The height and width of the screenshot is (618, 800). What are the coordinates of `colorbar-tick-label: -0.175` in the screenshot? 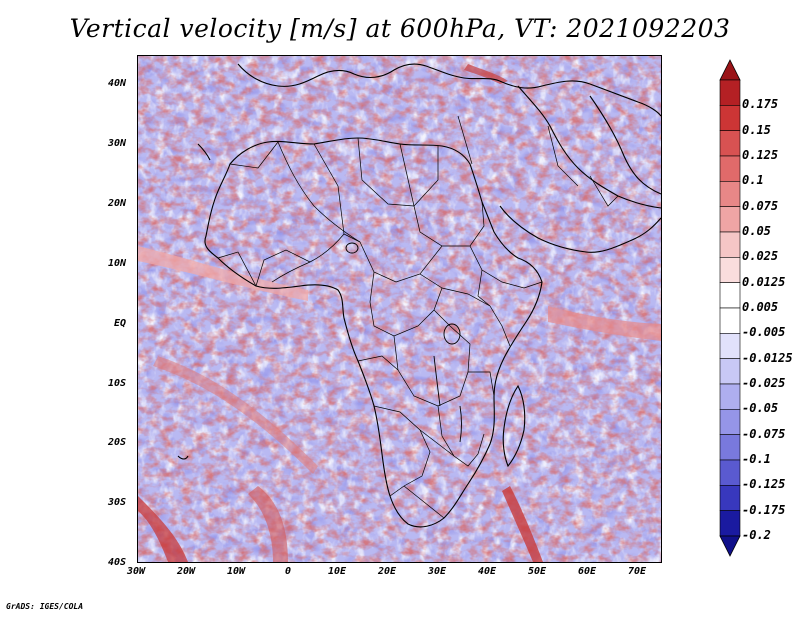 It's located at (764, 509).